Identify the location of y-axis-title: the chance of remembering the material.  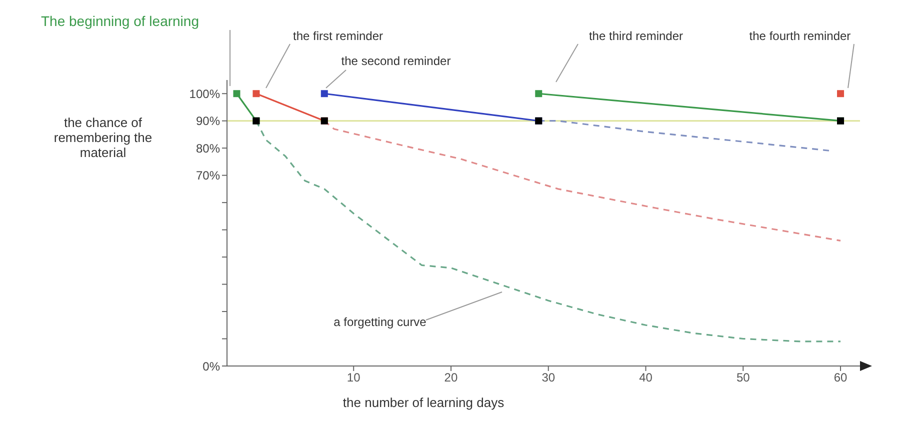
(103, 137).